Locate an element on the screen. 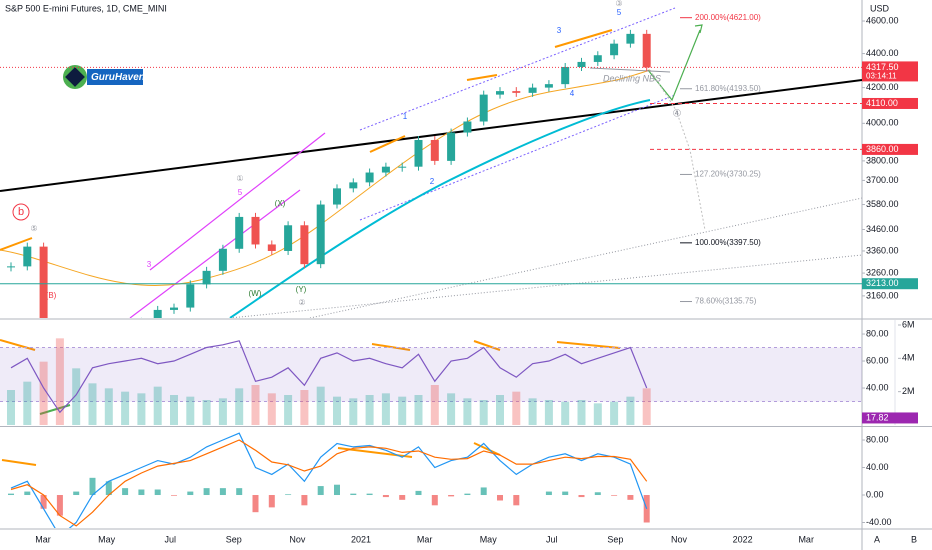 This screenshot has height=550, width=932. logo-text: GuruHaven is located at coordinates (118, 77).